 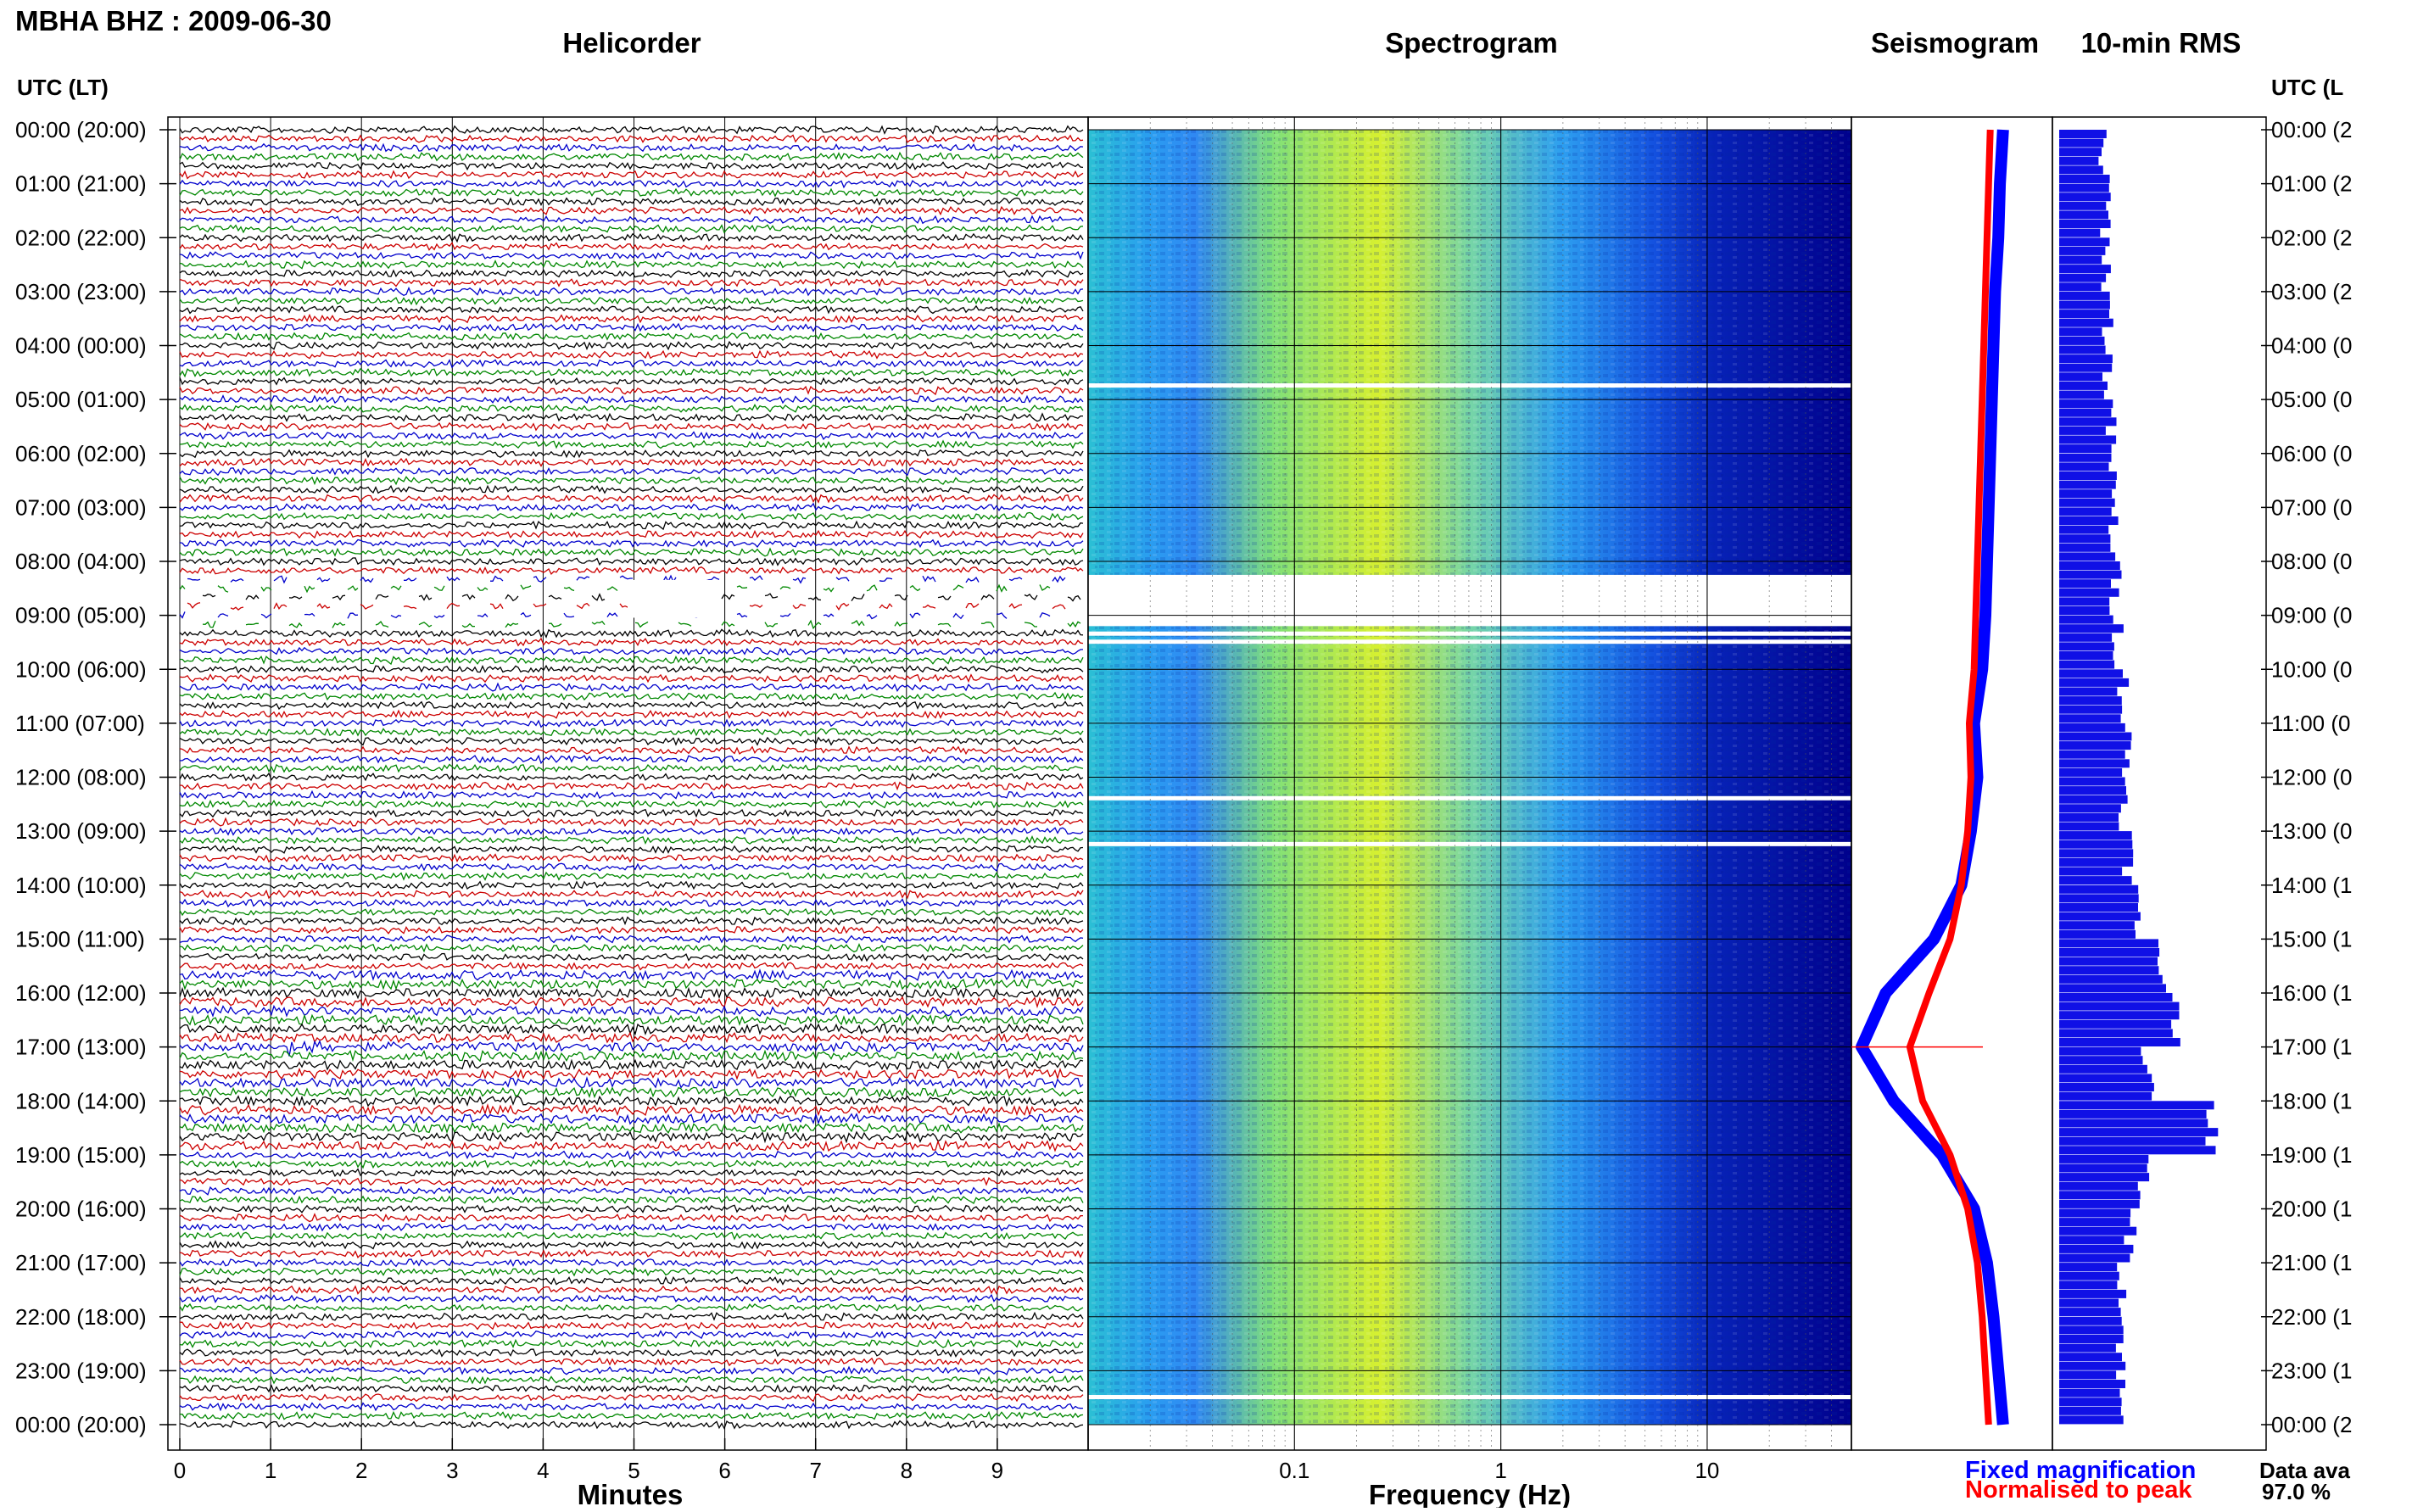 I want to click on time-label-left: 21:00 (17:00), so click(x=81, y=1262).